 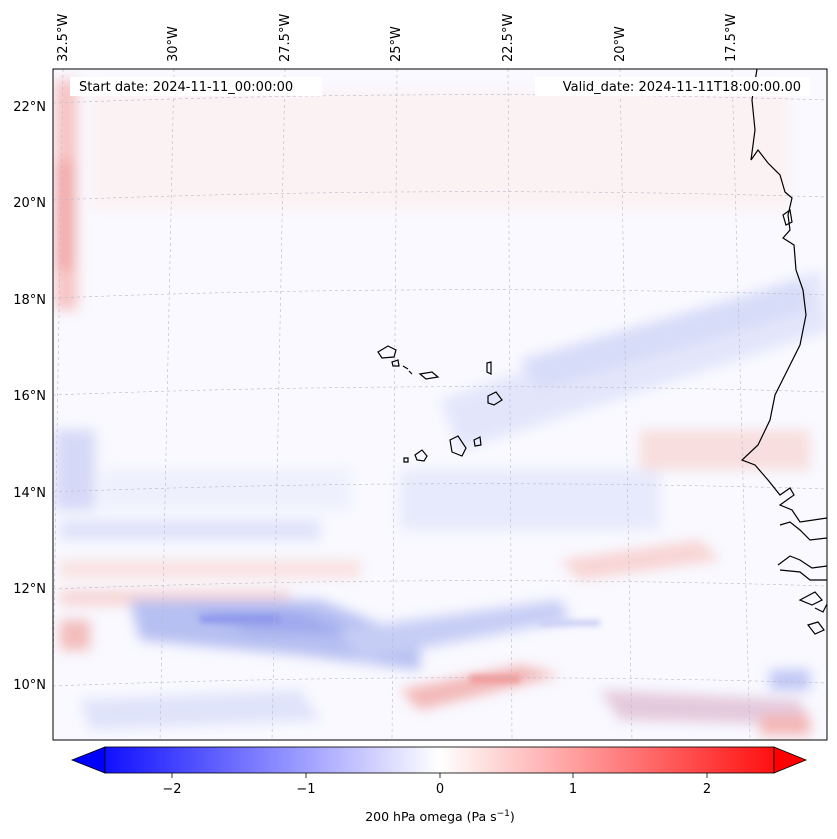 What do you see at coordinates (790, 760) in the screenshot?
I see `colorbar-max-extend` at bounding box center [790, 760].